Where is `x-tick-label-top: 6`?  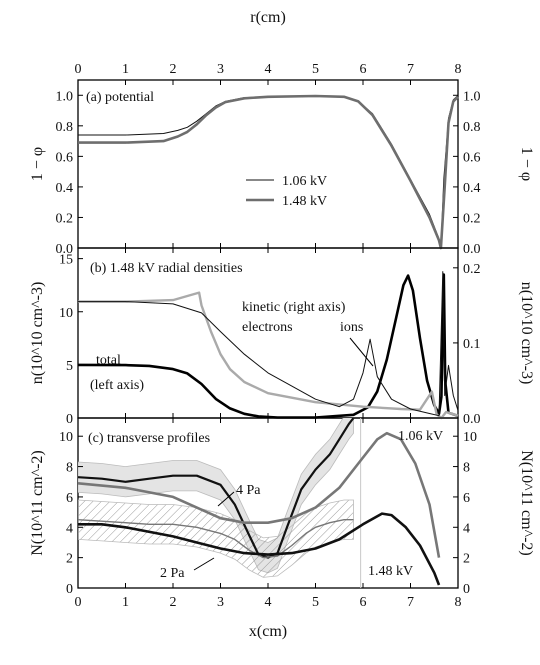
x-tick-label-top: 6 is located at coordinates (363, 69).